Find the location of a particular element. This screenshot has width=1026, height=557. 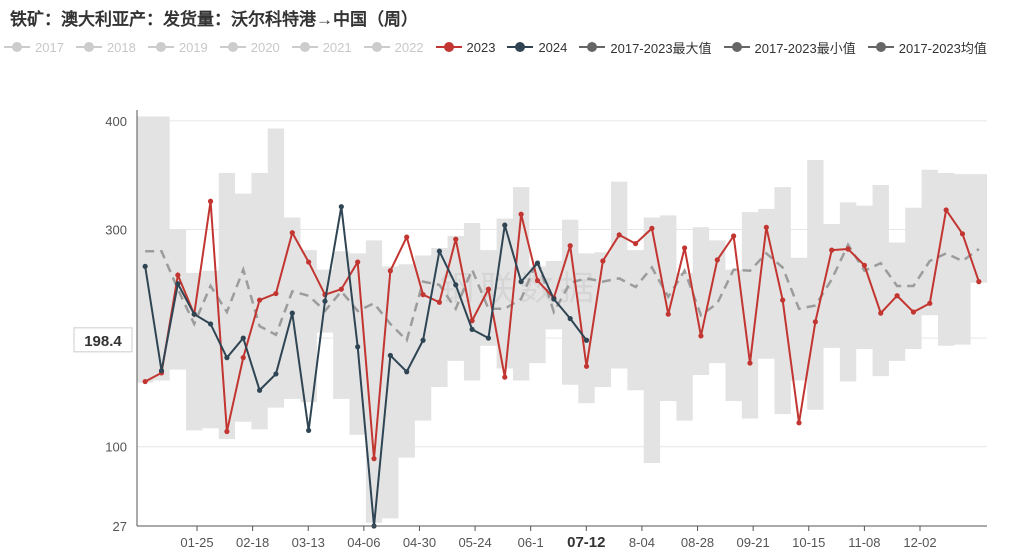

legend-item-4: 2021 is located at coordinates (321, 47).